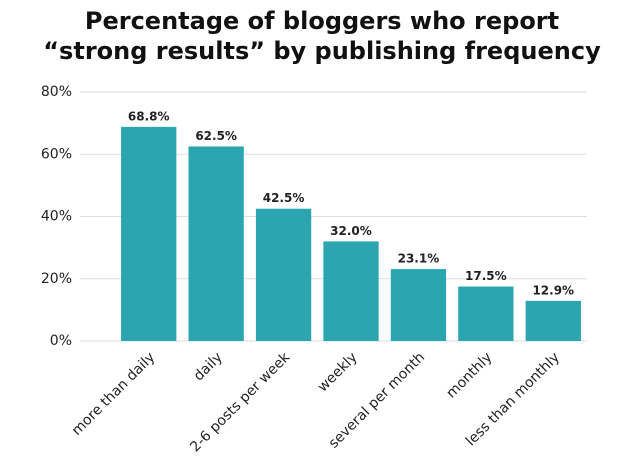  Describe the element at coordinates (419, 259) in the screenshot. I see `value-label: 23.1%` at that location.